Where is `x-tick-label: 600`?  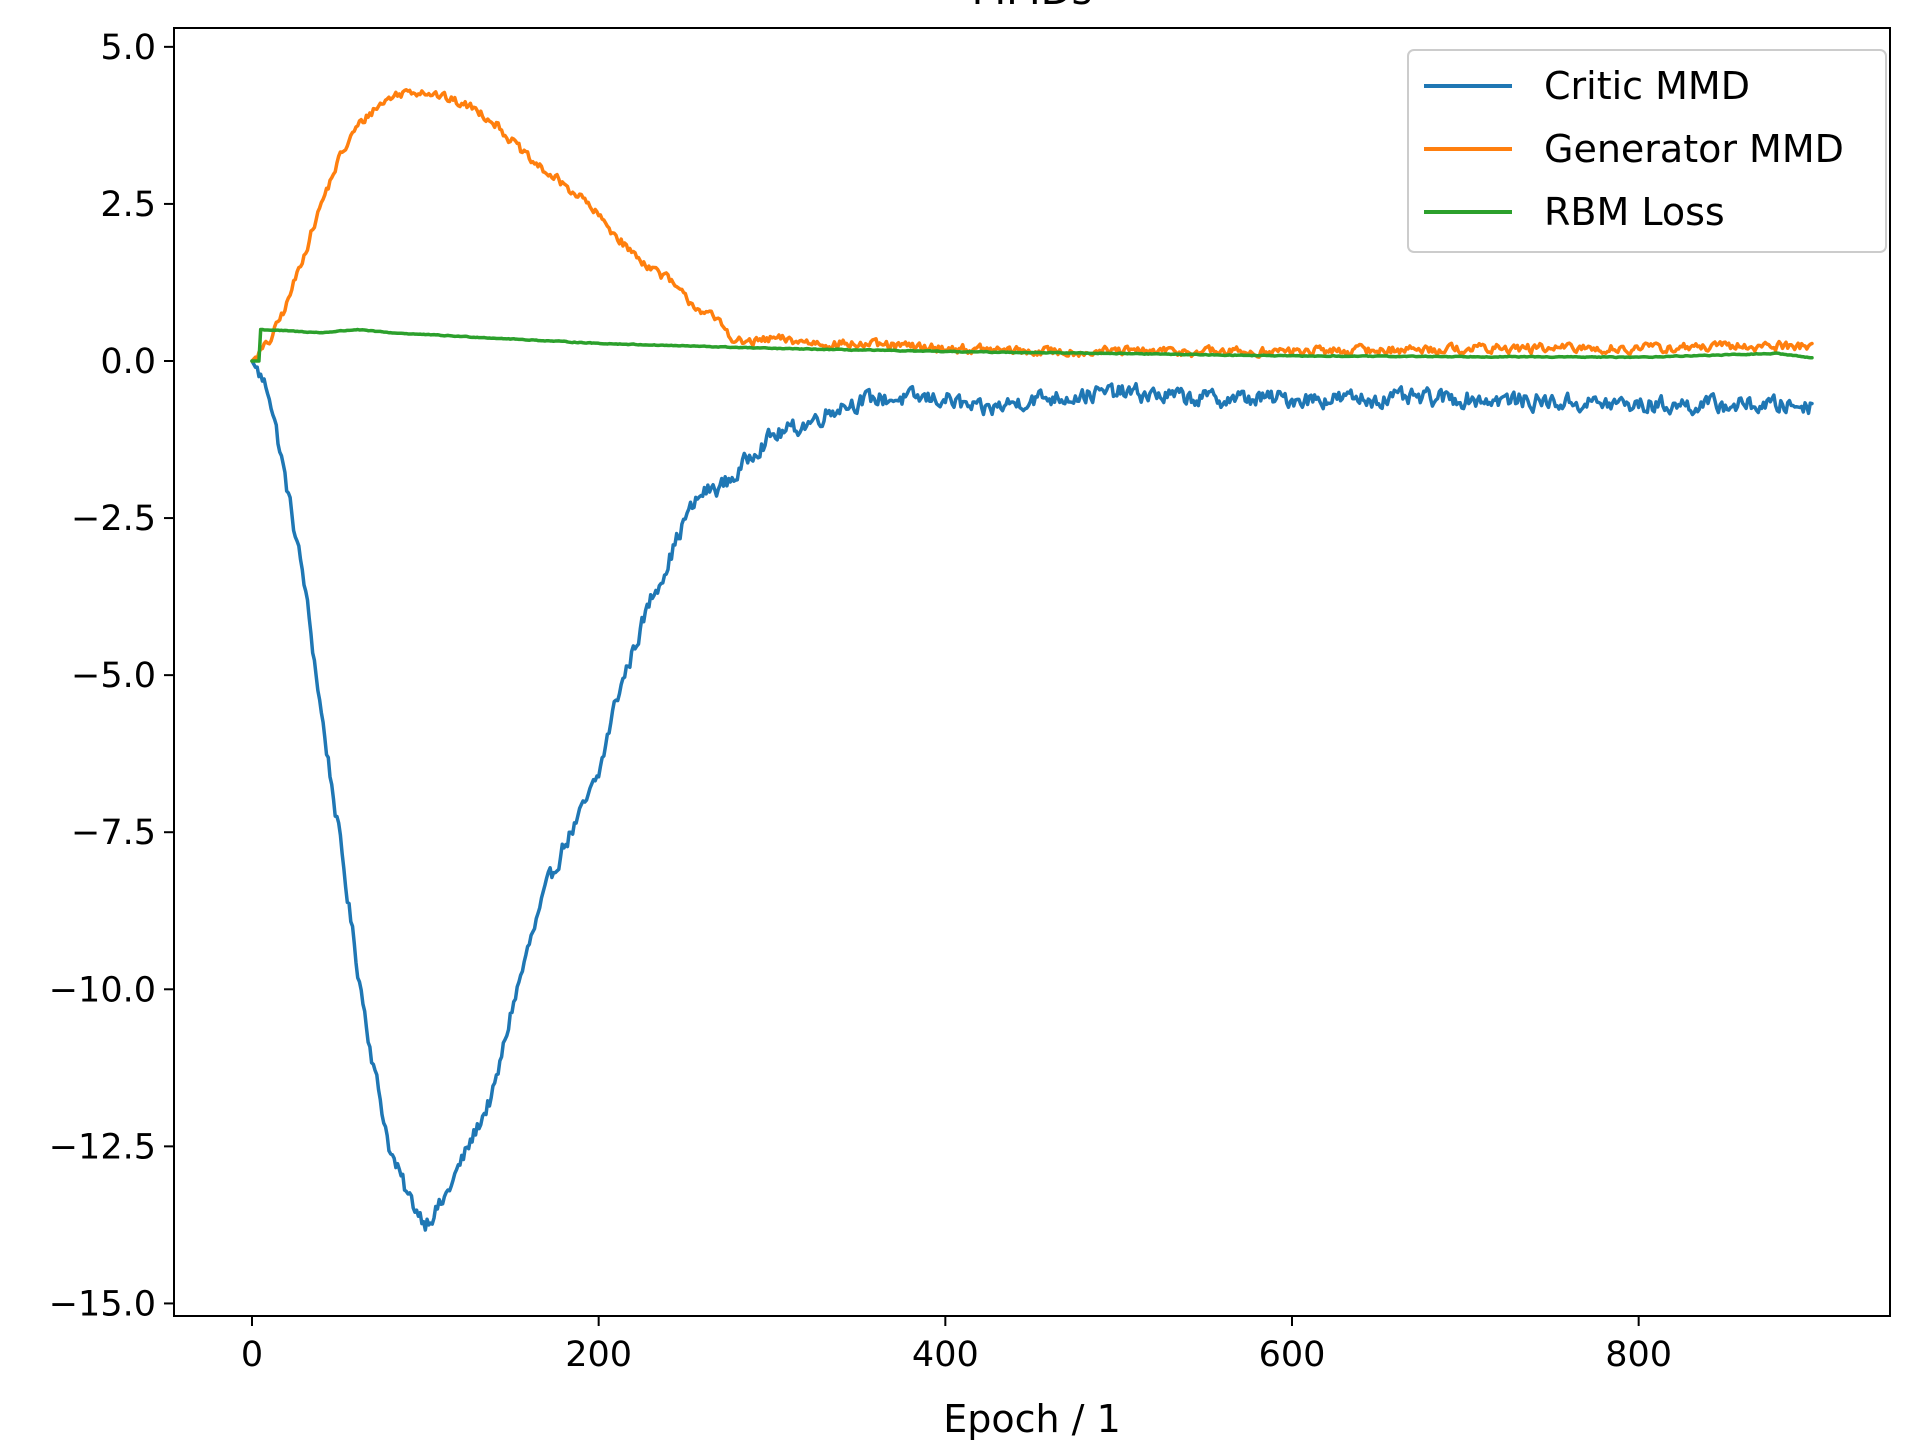
x-tick-label: 600 is located at coordinates (1292, 1355).